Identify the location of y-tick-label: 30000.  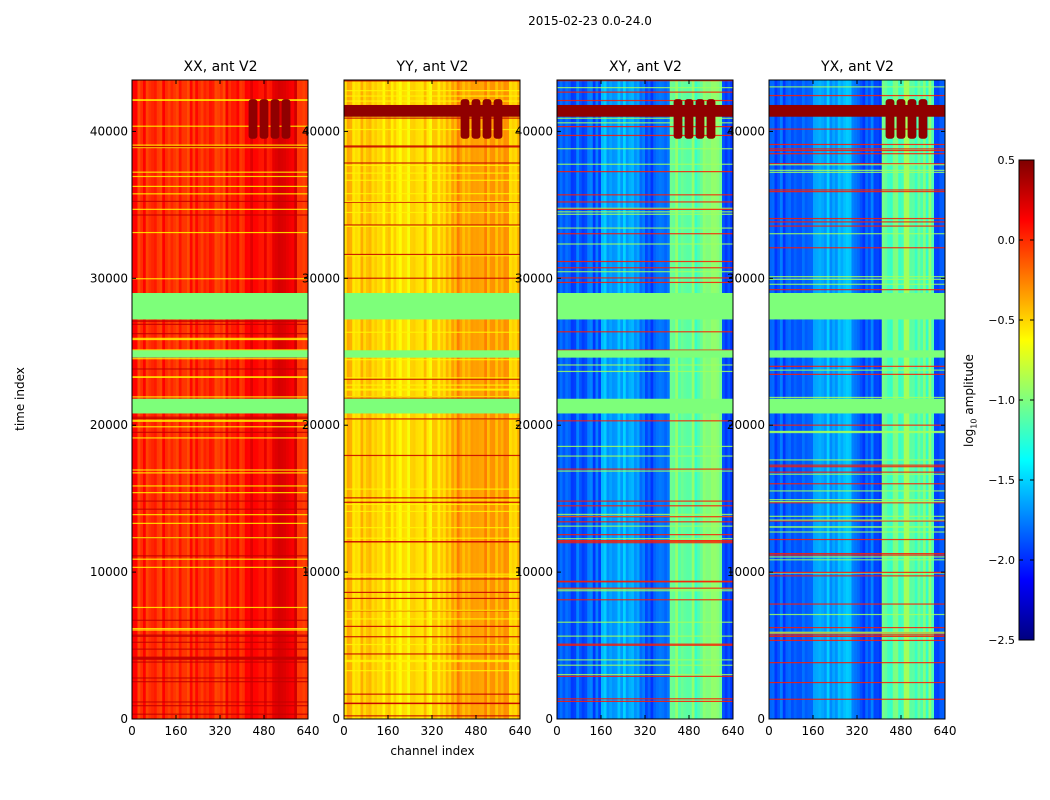
(321, 278).